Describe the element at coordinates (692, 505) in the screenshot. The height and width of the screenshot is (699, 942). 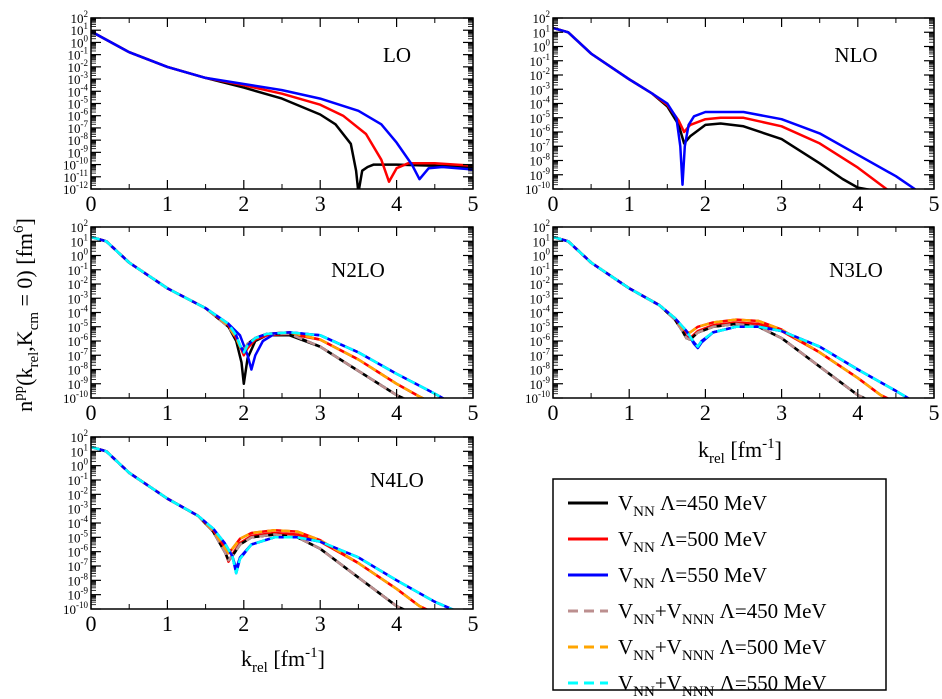
I see `legend-label: VNN Λ=450 MeV` at that location.